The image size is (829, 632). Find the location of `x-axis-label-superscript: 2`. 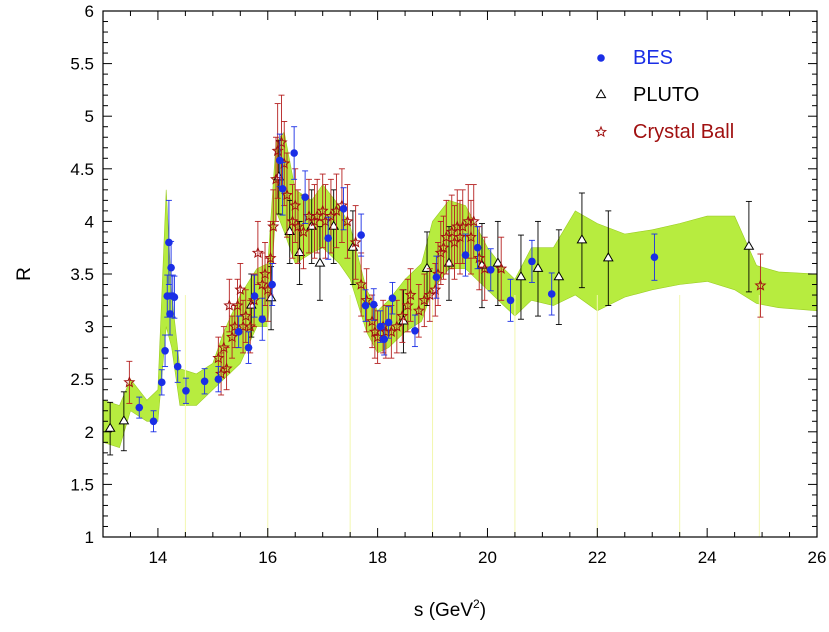

x-axis-label-superscript: 2 is located at coordinates (476, 604).